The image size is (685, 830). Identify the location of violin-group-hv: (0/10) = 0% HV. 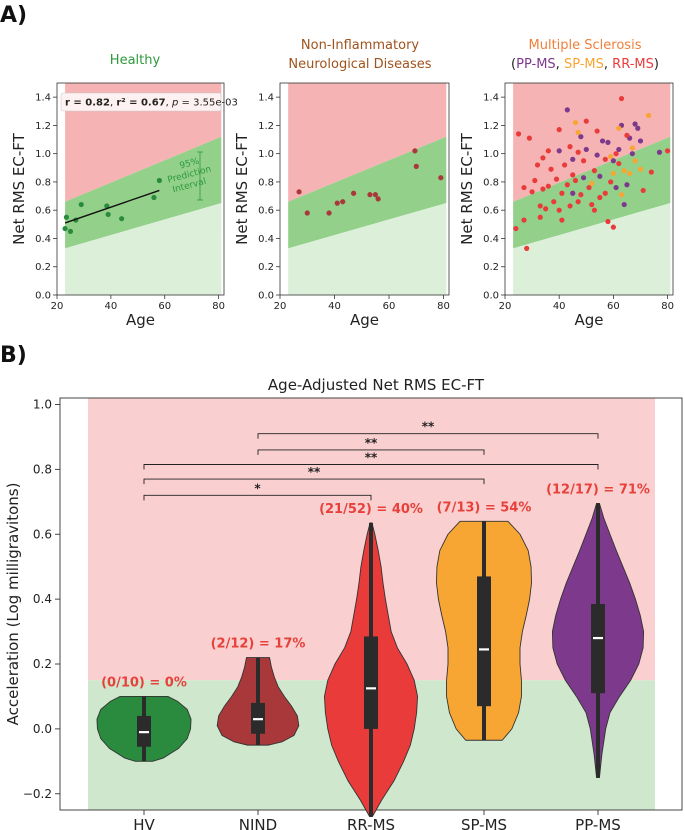
(144, 752).